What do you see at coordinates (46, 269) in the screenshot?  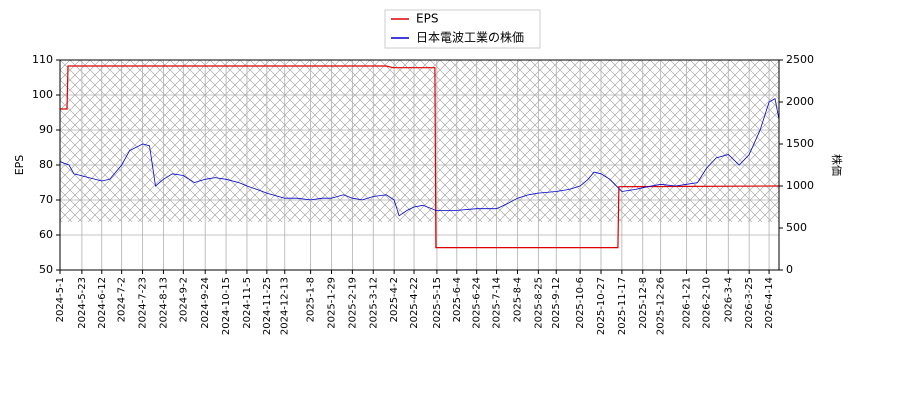 I see `y-tick-label: 50` at bounding box center [46, 269].